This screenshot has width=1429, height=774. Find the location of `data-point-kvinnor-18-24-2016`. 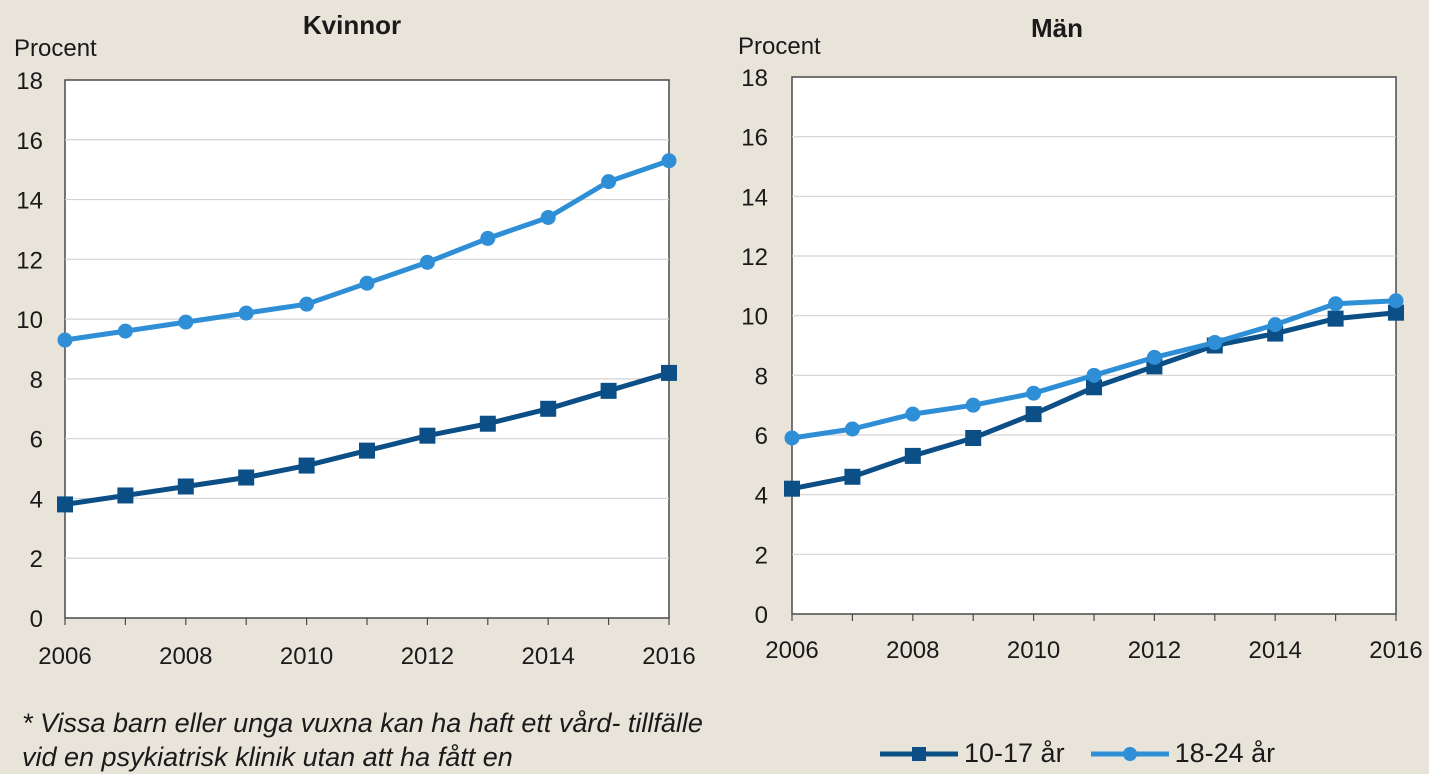

data-point-kvinnor-18-24-2016 is located at coordinates (669, 161).